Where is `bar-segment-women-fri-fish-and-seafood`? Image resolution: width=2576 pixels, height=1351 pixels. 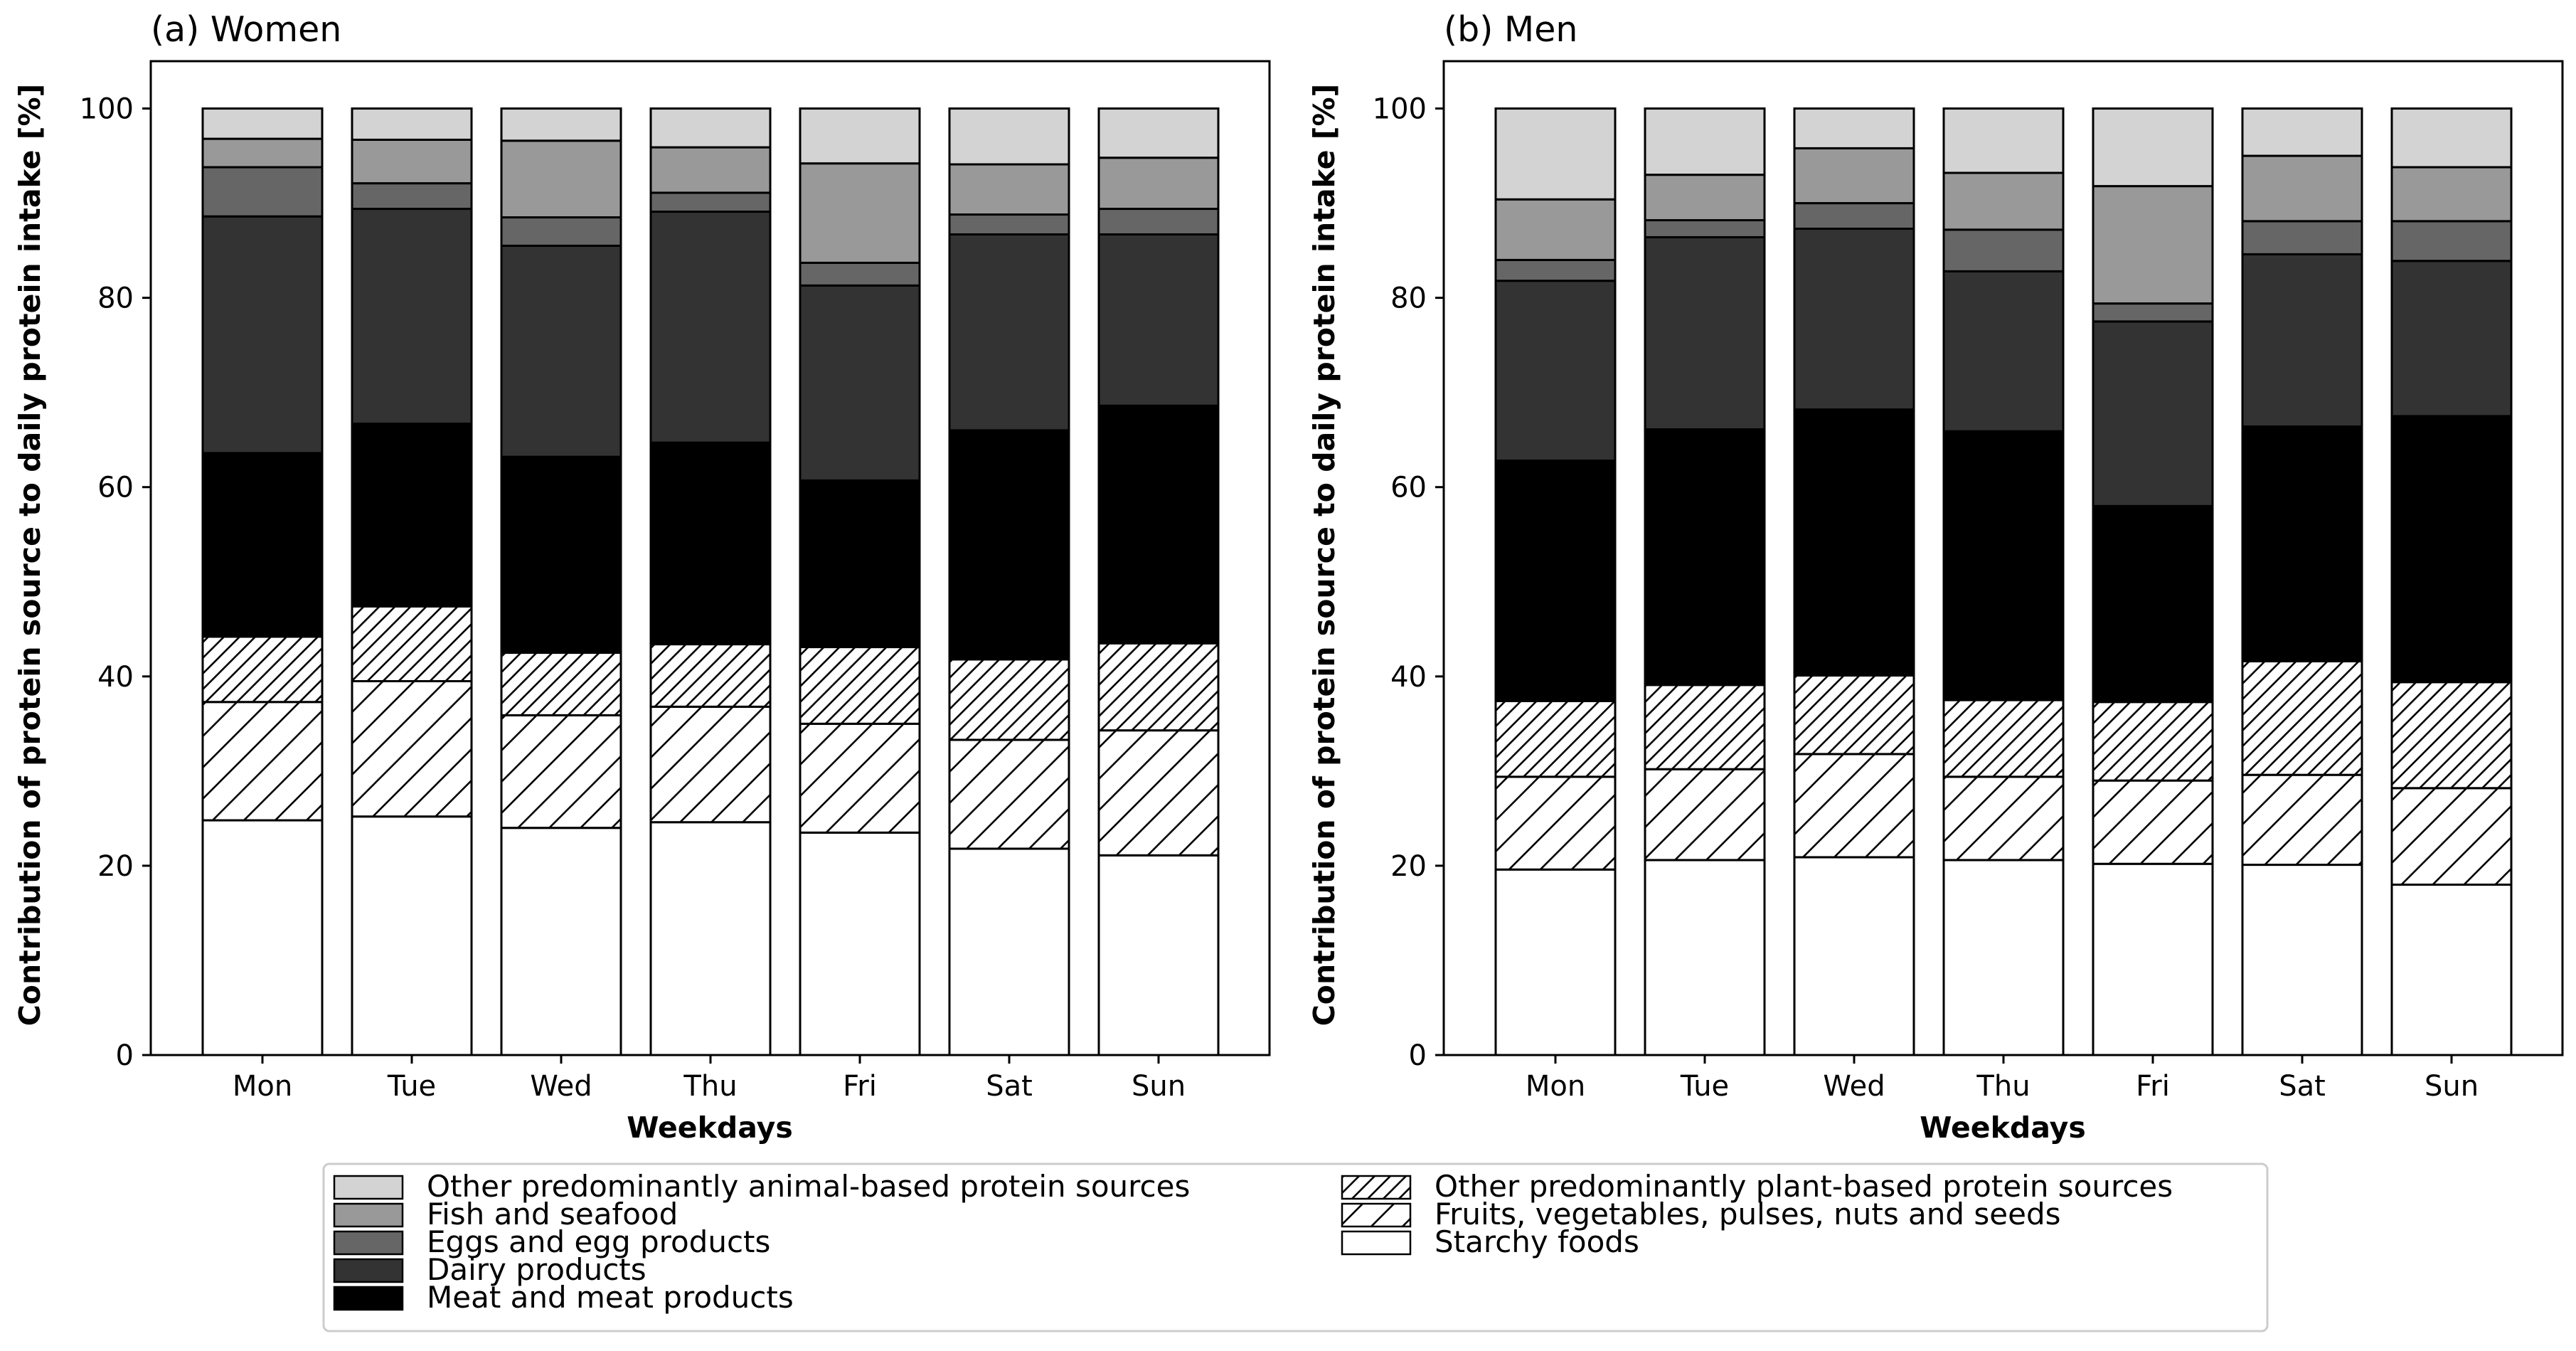
bar-segment-women-fri-fish-and-seafood is located at coordinates (860, 213).